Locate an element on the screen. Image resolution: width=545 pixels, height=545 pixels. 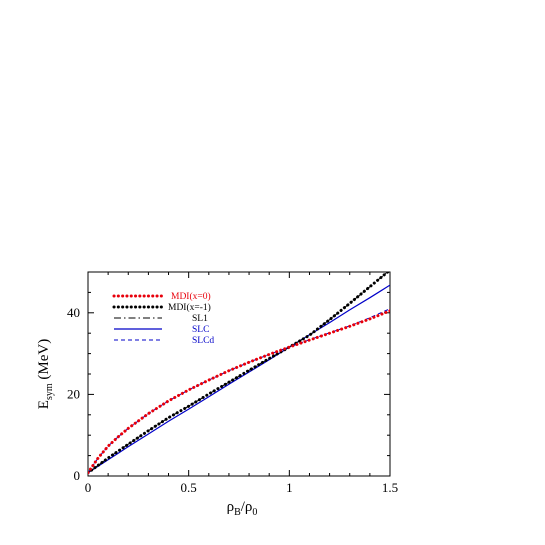
legend-label: SL1 is located at coordinates (200, 319).